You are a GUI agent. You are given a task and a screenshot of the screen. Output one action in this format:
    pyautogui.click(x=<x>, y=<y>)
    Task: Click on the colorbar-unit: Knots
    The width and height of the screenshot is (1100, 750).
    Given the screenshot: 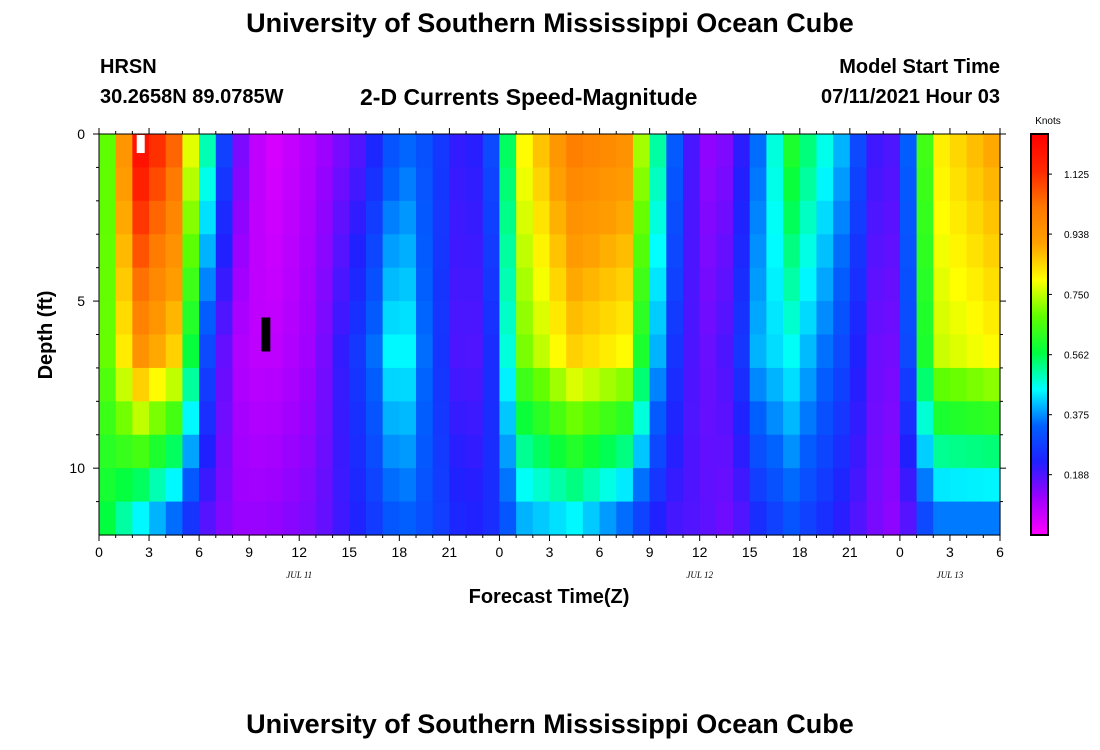 What is the action you would take?
    pyautogui.click(x=1048, y=121)
    